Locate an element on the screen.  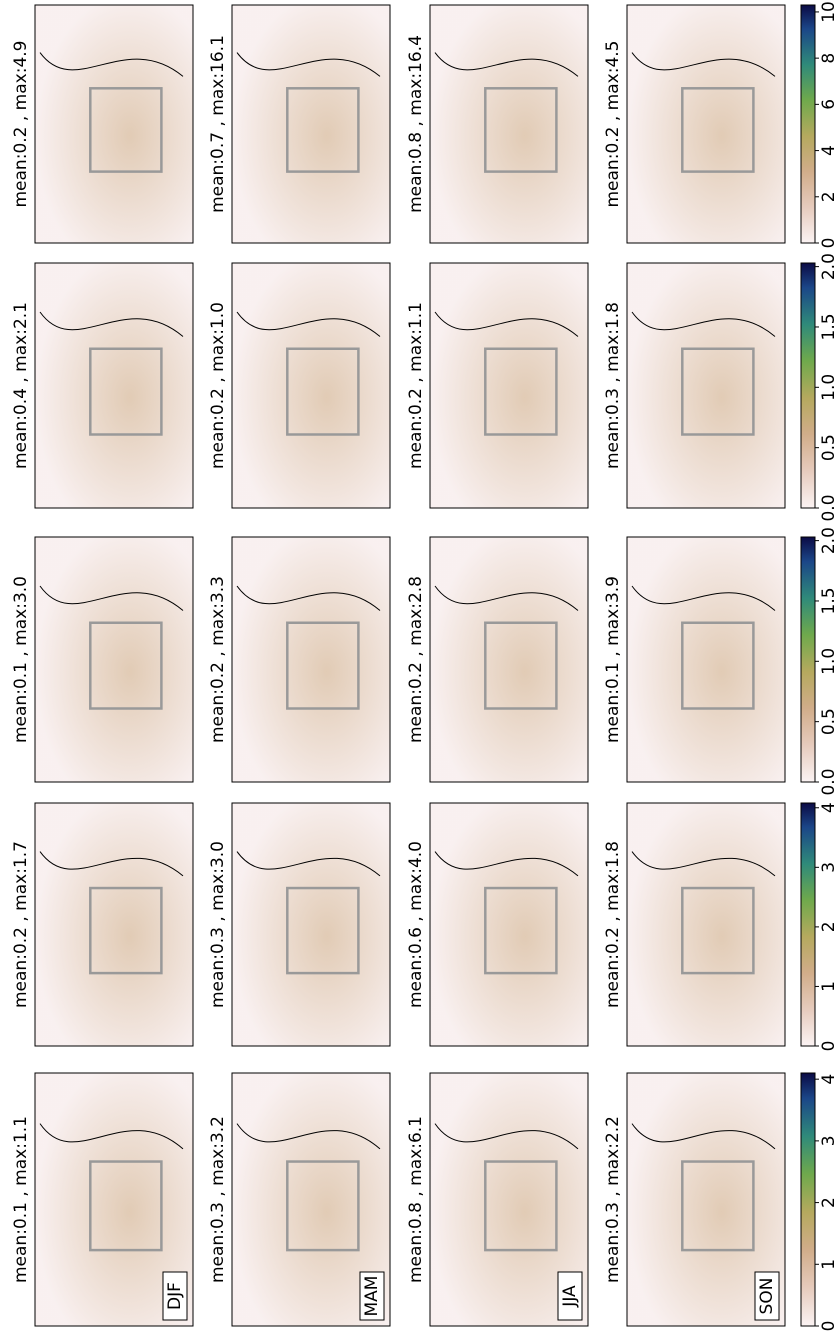
colorbar-tick-label: 0.5 is located at coordinates (828, 721).